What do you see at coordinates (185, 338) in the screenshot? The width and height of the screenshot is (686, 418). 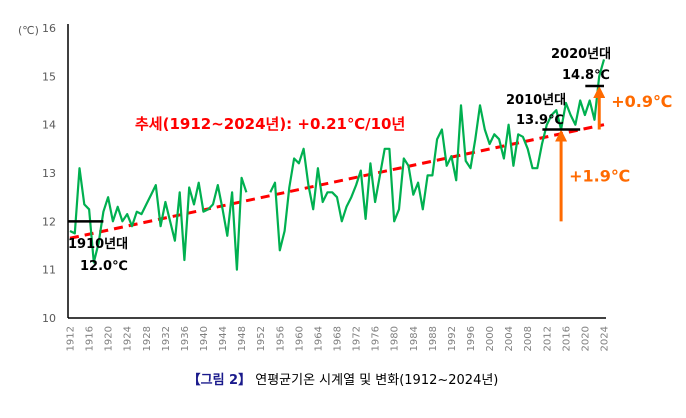 I see `x-tick-label: 1936` at bounding box center [185, 338].